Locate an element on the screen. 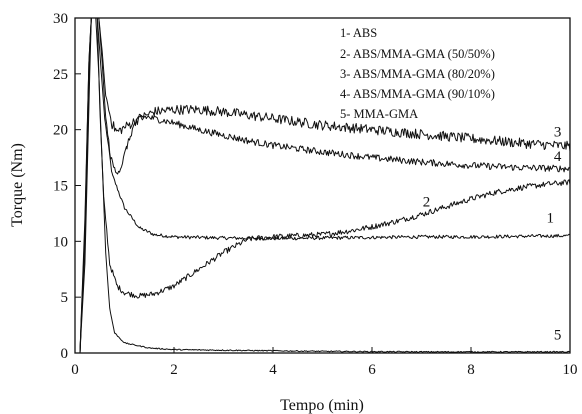 This screenshot has width=582, height=414. y-tick-label: 25 is located at coordinates (60, 75).